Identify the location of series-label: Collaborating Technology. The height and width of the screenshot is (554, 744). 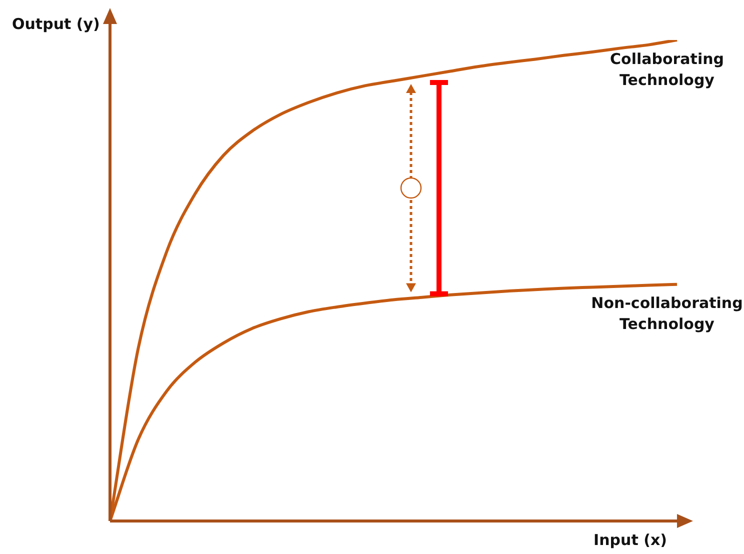
(667, 69).